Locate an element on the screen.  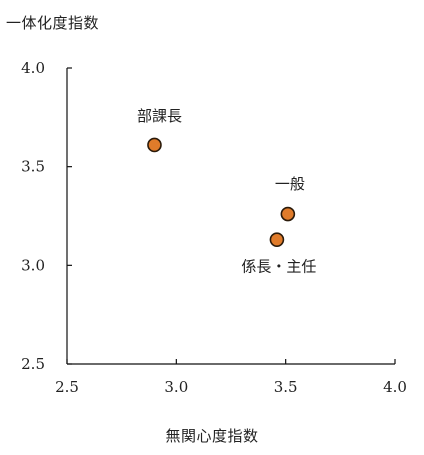
x-tick-label: 2.5 is located at coordinates (67, 387).